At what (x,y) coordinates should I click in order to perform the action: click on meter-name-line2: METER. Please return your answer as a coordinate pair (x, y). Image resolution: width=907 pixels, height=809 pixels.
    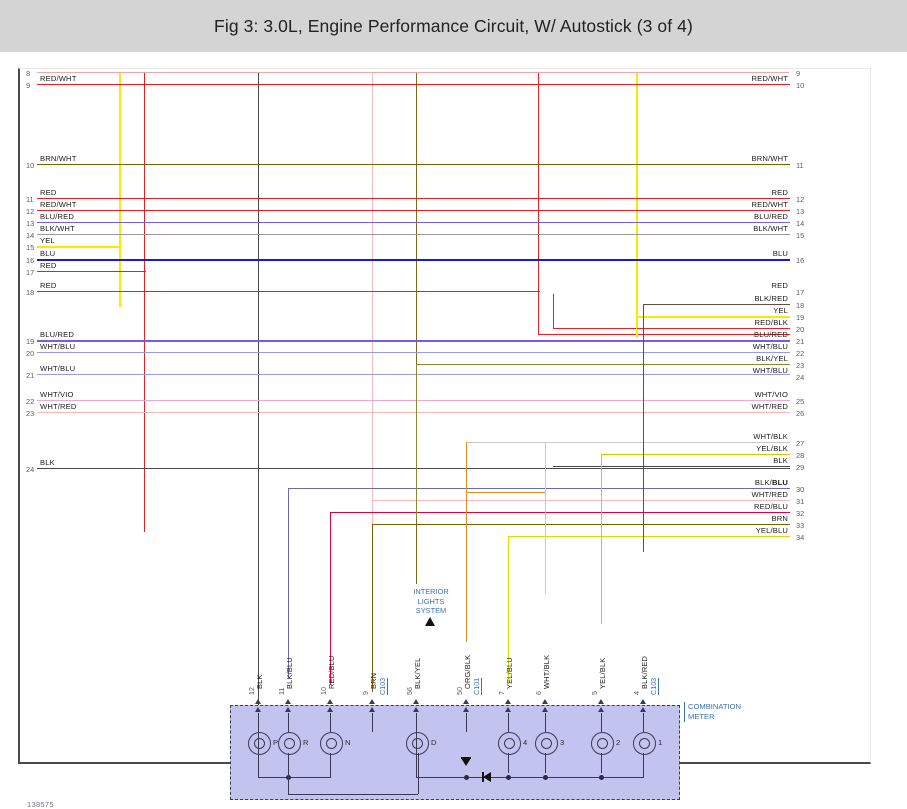
    Looking at the image, I should click on (714, 717).